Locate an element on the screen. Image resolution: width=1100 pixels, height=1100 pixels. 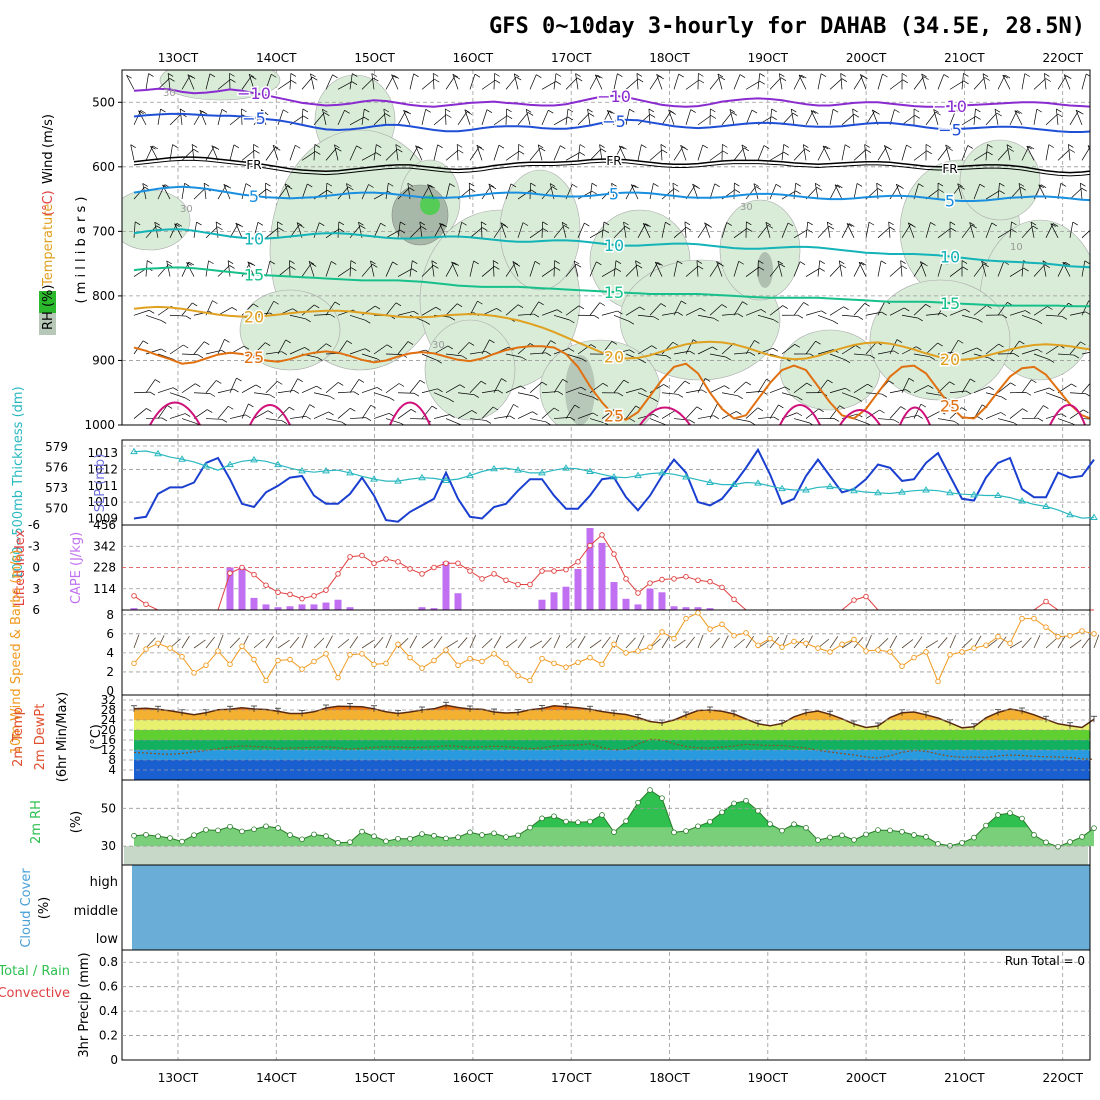
lifted-index-marker is located at coordinates (446, 563).